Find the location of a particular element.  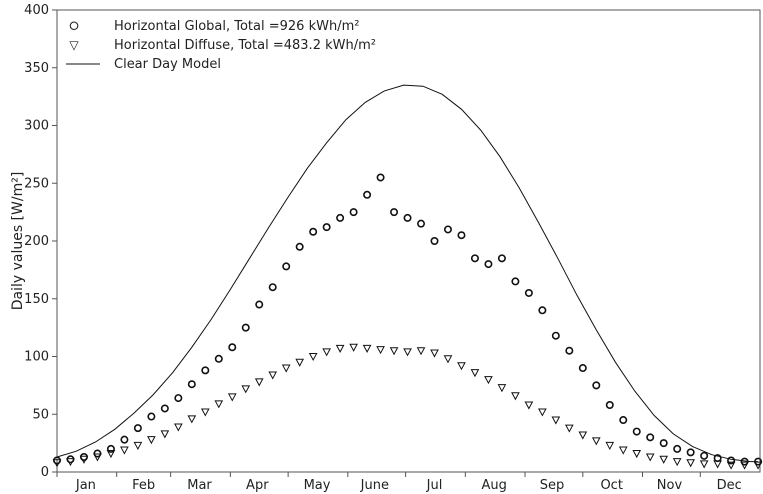

y-tick-label: 400 is located at coordinates (36, 10).